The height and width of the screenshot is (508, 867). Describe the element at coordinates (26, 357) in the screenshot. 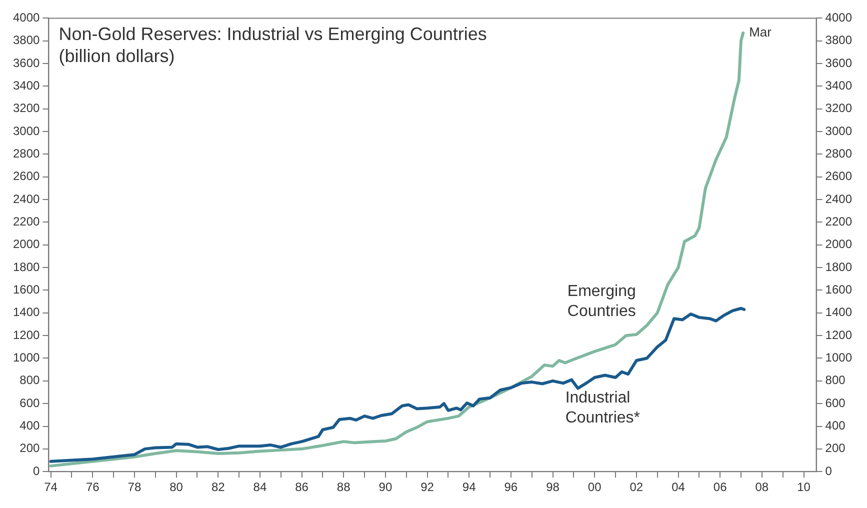

I see `y-tick-label: 1000` at that location.